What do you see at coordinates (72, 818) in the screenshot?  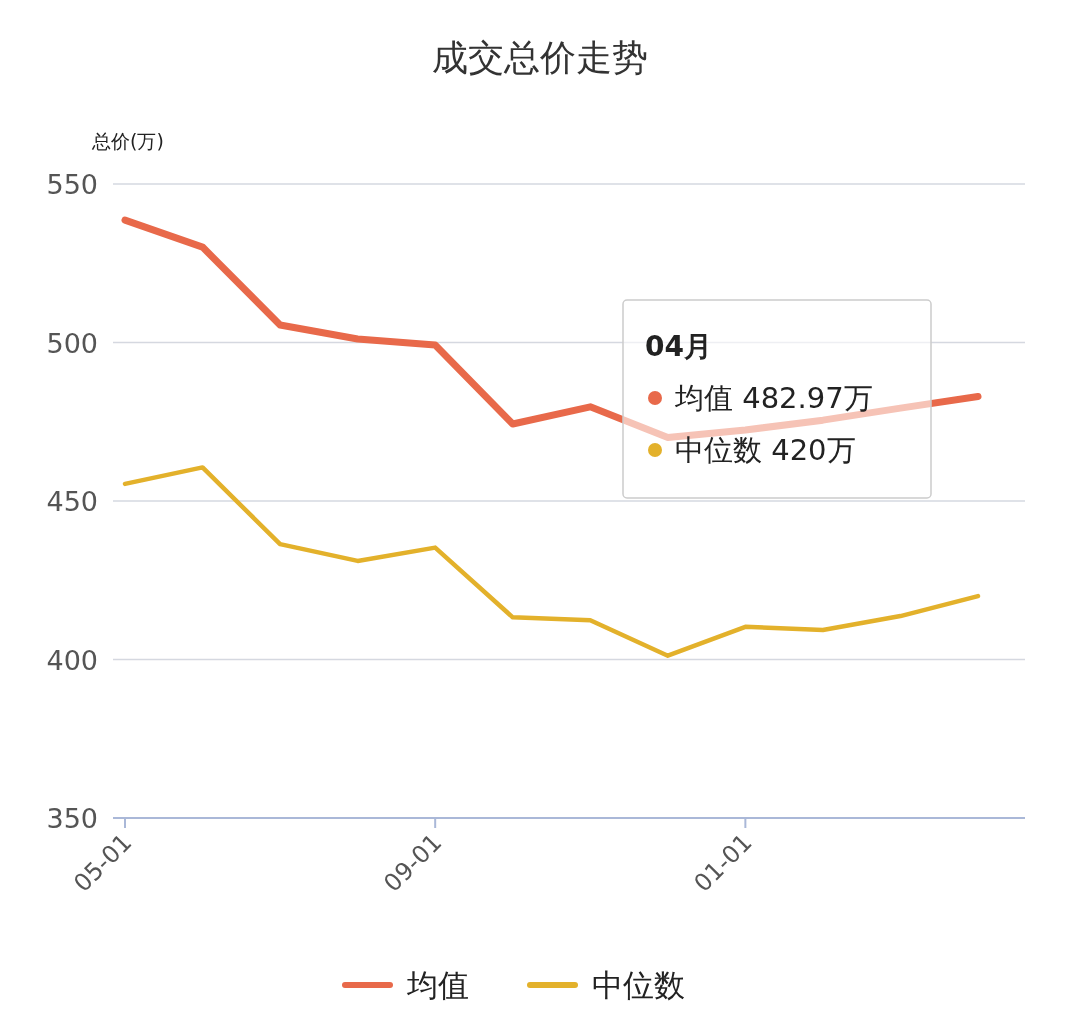 I see `y-tick-label: 350` at bounding box center [72, 818].